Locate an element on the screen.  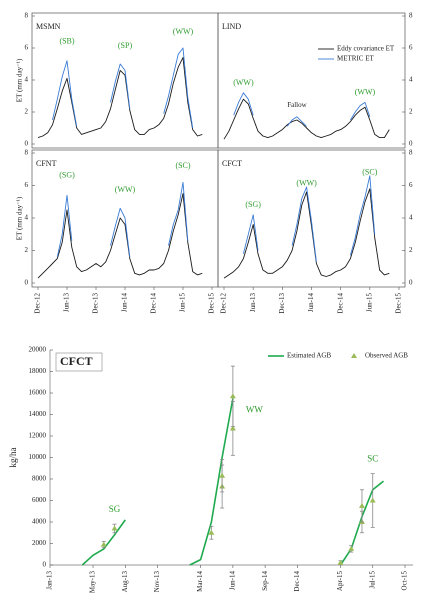
annotation: Fallow is located at coordinates (297, 105).